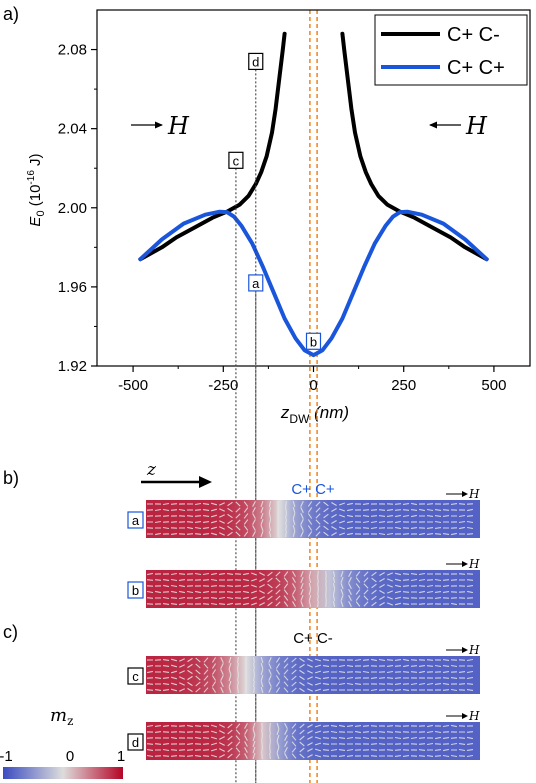  I want to click on marker-box-b, so click(313, 341).